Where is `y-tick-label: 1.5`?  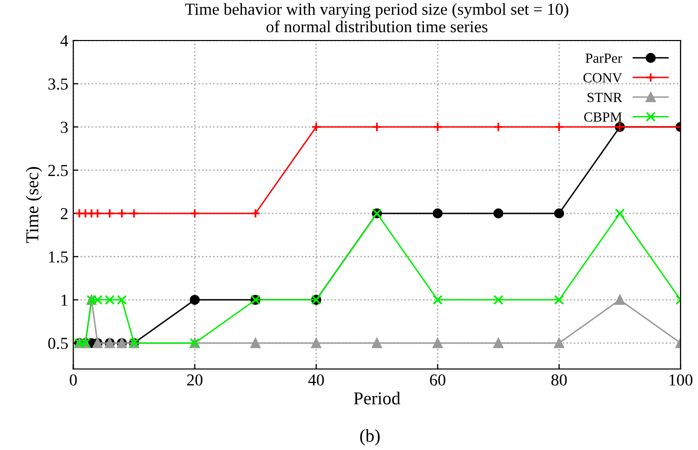 y-tick-label: 1.5 is located at coordinates (58, 257).